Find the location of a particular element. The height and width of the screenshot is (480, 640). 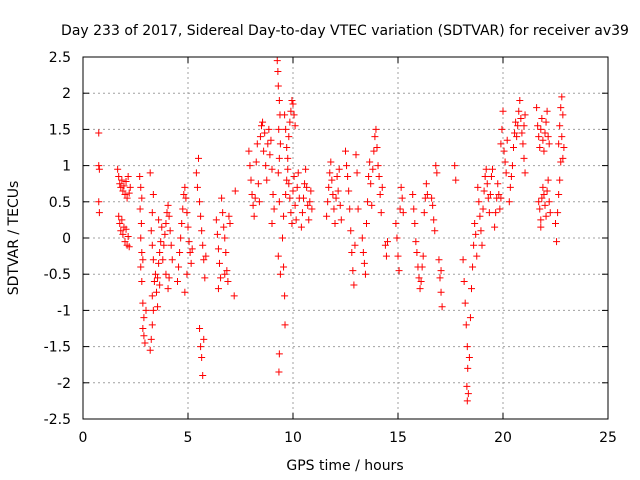

y-tick-label: 1 is located at coordinates (66, 167).